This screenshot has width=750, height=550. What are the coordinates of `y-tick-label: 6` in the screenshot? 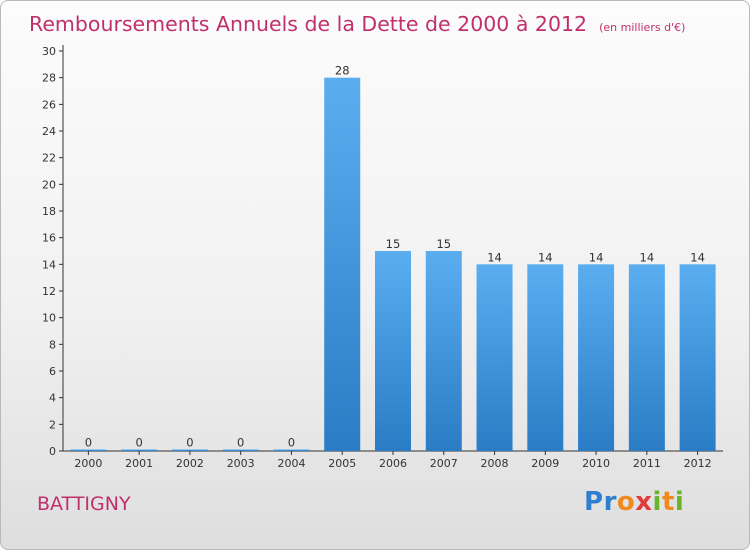 It's located at (52, 371).